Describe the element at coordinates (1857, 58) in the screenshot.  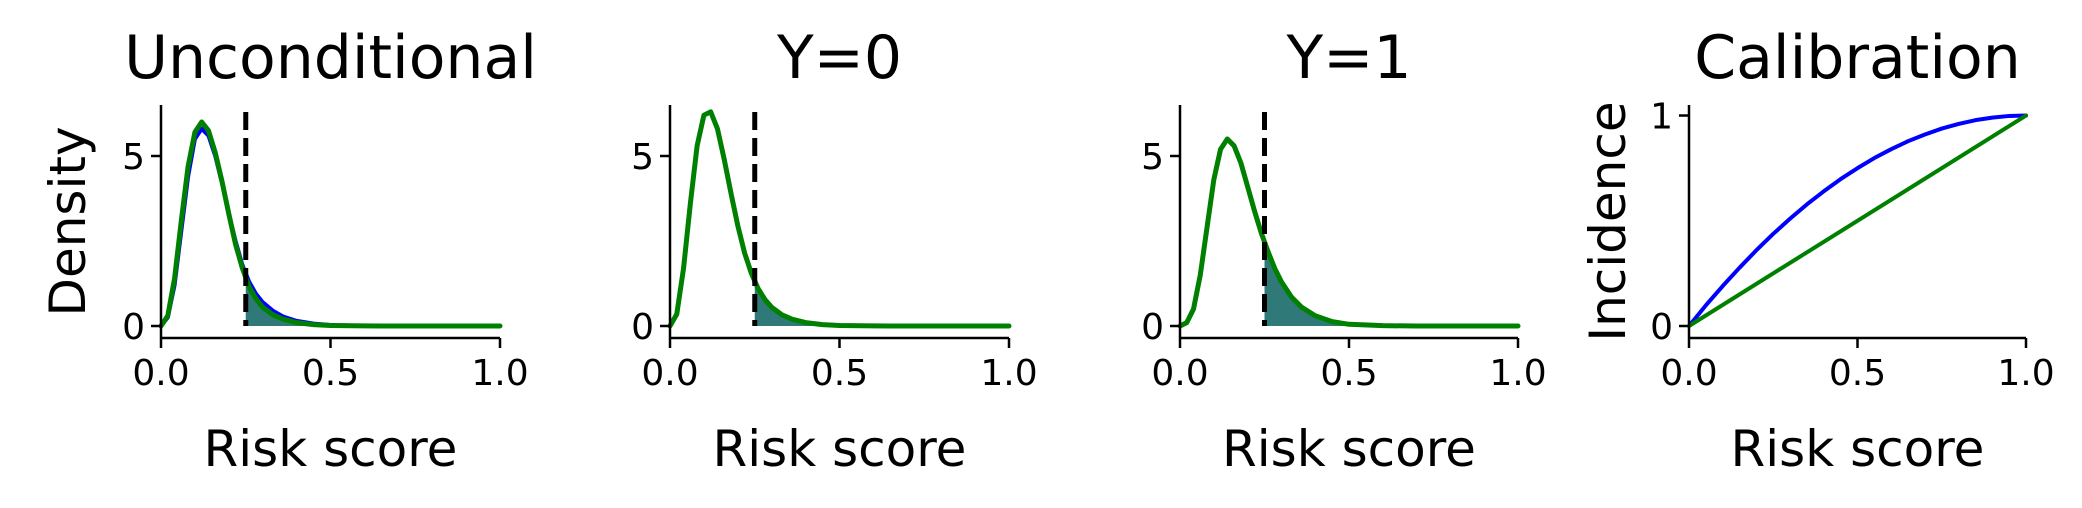
I see `chart-title: Calibration` at that location.